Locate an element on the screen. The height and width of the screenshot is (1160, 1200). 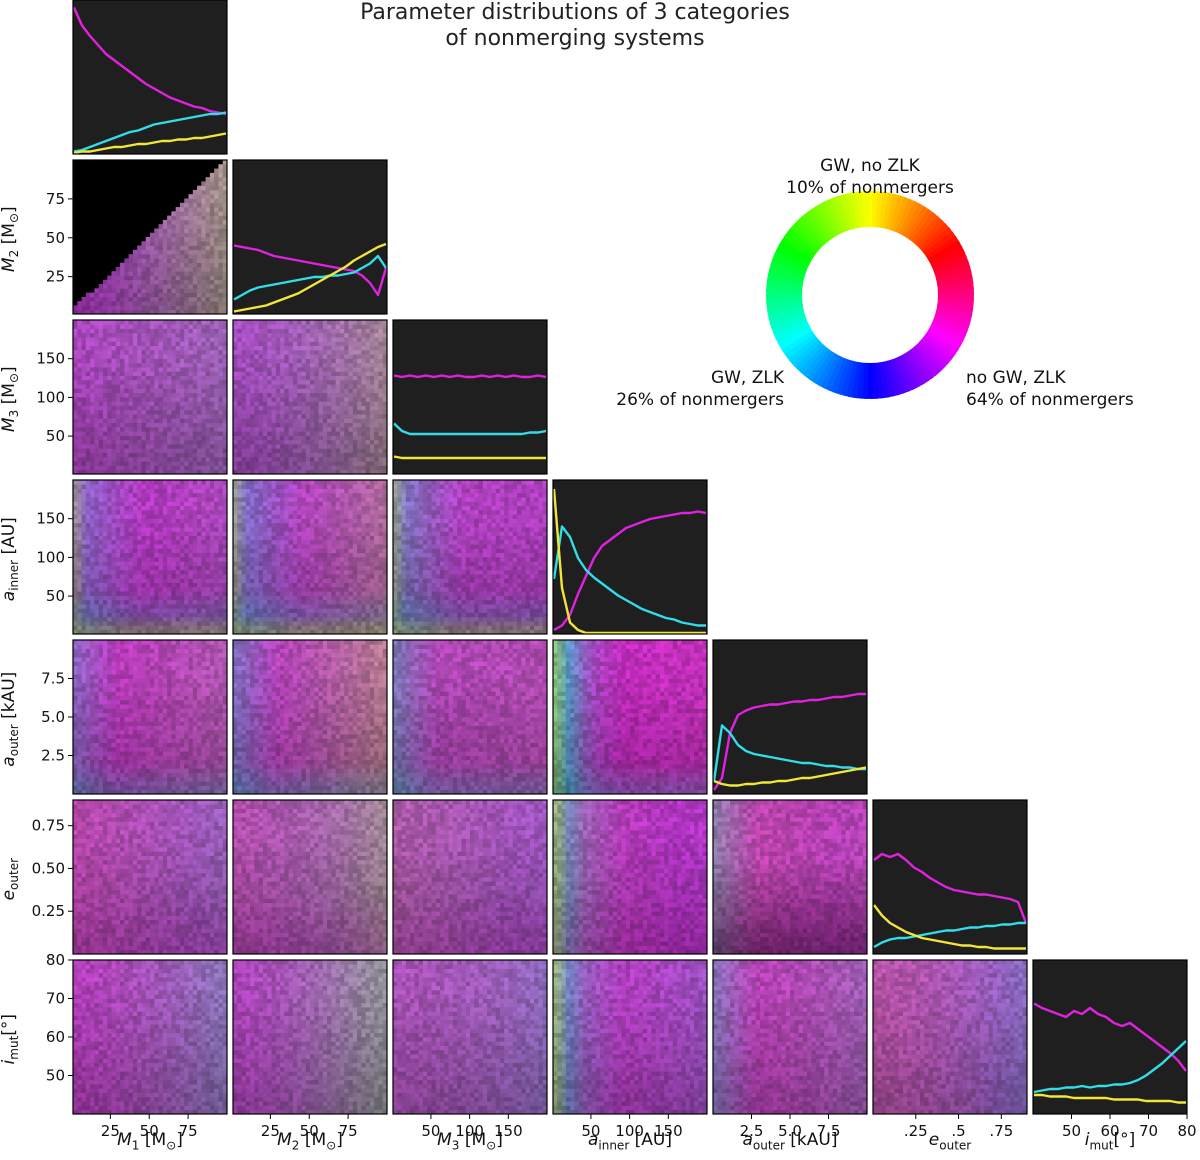
x-axis-label-imut: imut[°] is located at coordinates (1110, 1143).